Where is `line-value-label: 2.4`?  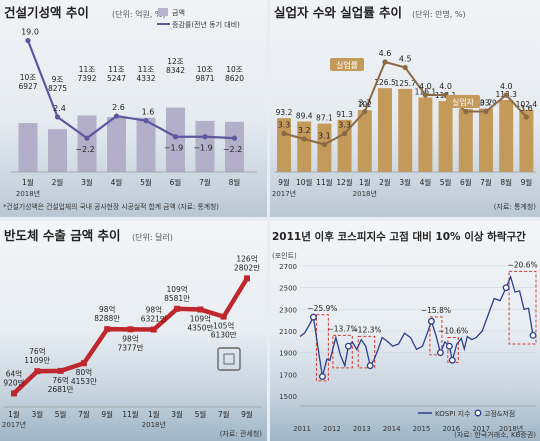
line-value-label: 2.4 is located at coordinates (59, 108).